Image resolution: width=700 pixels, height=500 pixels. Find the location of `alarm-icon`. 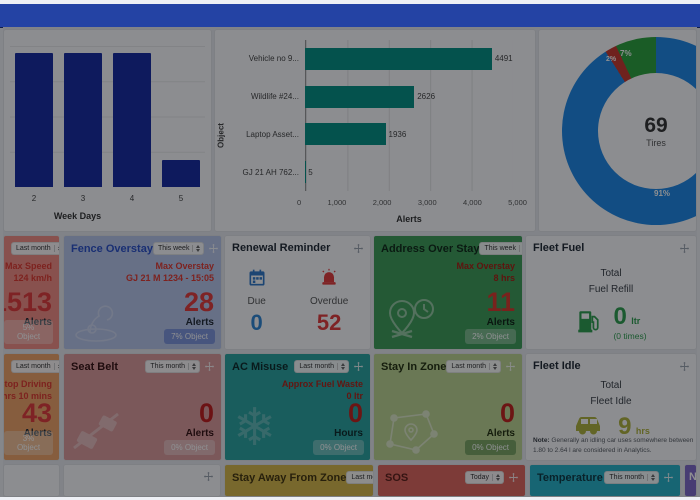

alarm-icon is located at coordinates (329, 280).